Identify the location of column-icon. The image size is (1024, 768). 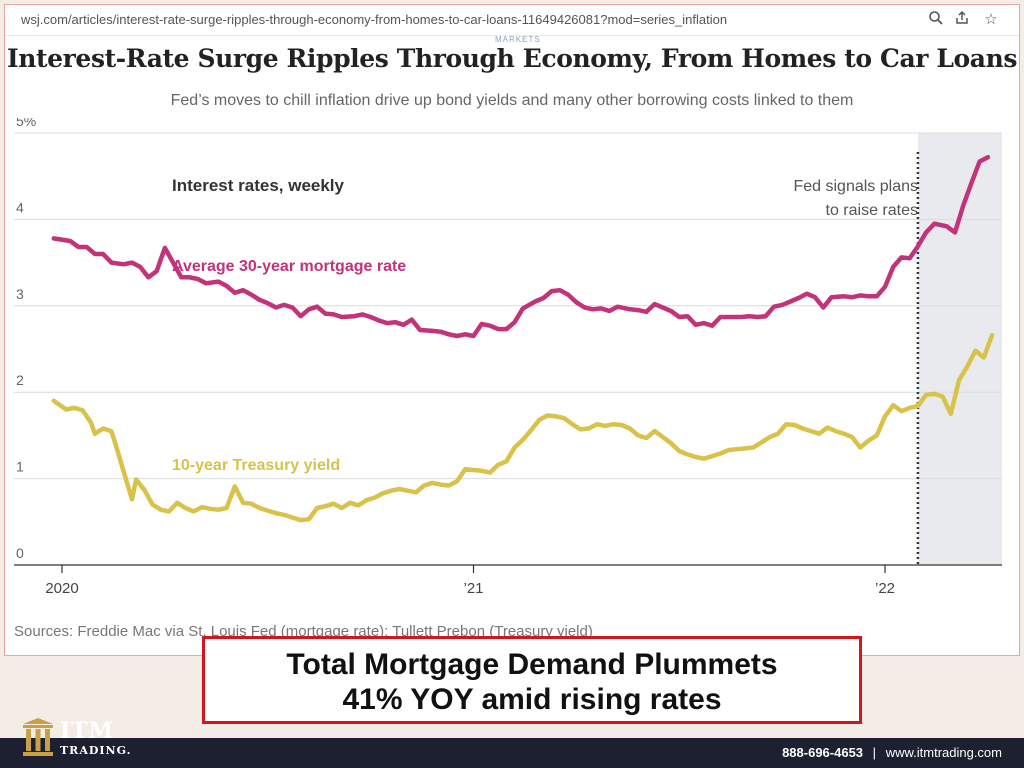
(38, 737).